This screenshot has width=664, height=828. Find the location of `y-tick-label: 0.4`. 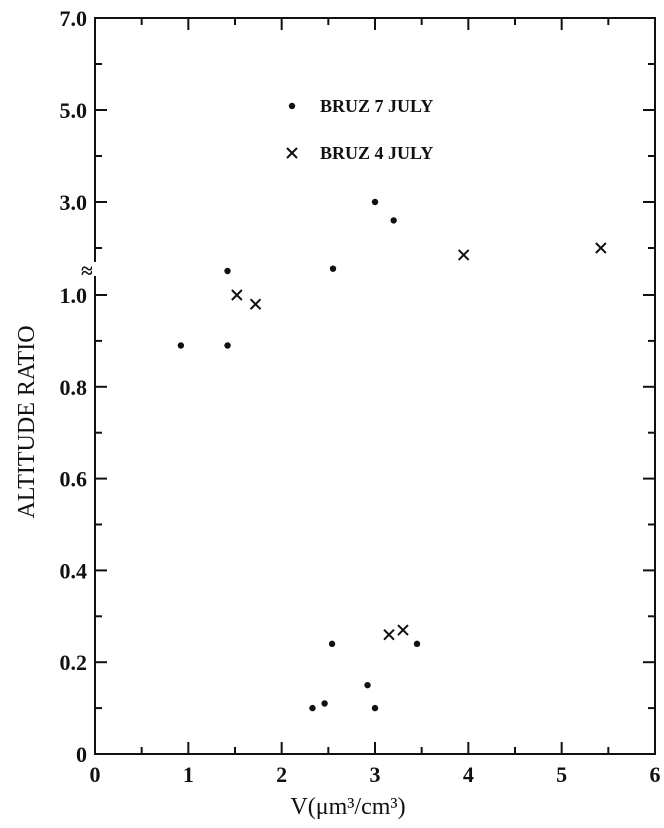

y-tick-label: 0.4 is located at coordinates (74, 570).